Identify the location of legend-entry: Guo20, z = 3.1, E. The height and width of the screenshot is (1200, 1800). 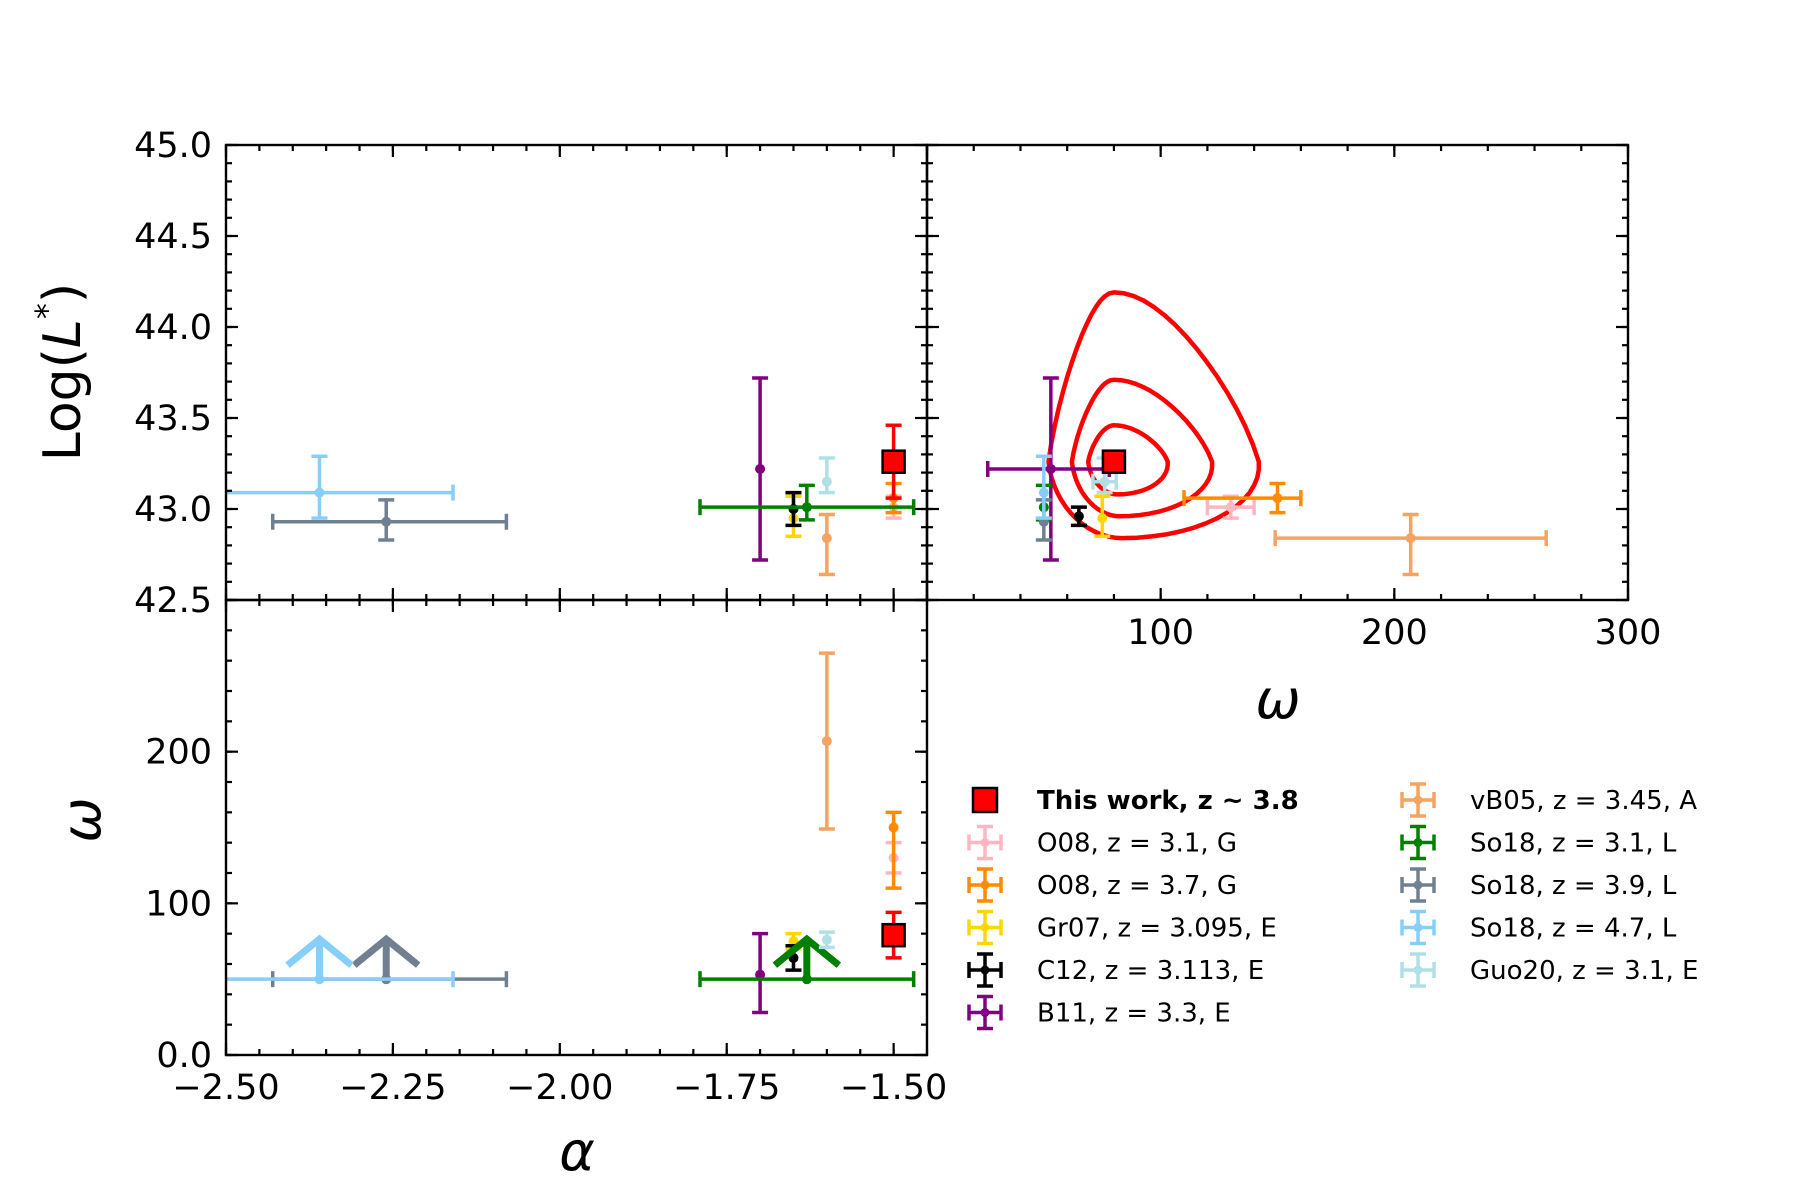
(1549, 970).